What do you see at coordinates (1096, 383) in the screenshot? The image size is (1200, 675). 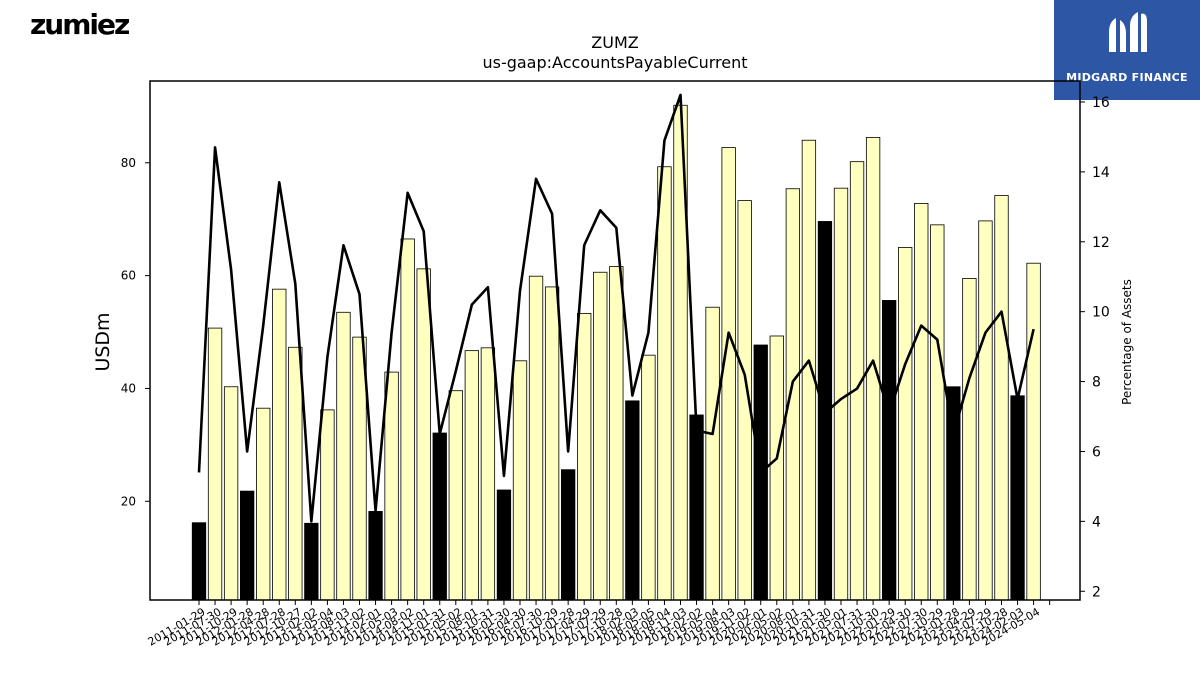 I see `y2-tick-label: 8` at bounding box center [1096, 383].